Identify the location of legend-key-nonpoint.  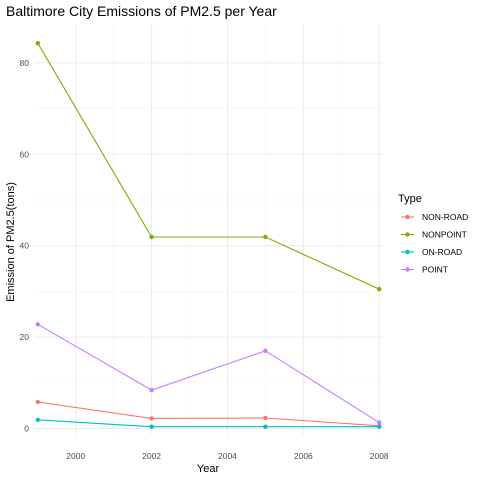
(407, 234).